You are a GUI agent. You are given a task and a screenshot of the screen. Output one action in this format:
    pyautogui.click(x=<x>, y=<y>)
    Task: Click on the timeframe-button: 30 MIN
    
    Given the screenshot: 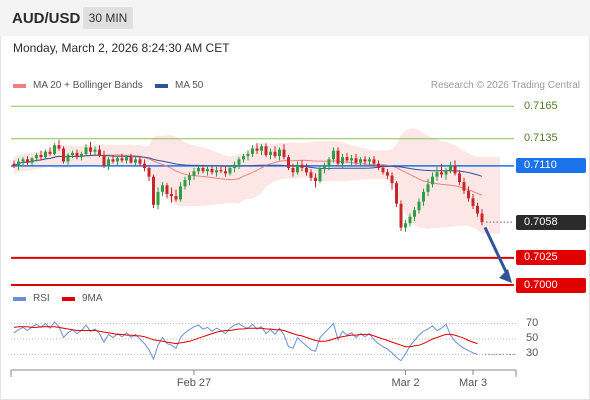 What is the action you would take?
    pyautogui.click(x=108, y=18)
    